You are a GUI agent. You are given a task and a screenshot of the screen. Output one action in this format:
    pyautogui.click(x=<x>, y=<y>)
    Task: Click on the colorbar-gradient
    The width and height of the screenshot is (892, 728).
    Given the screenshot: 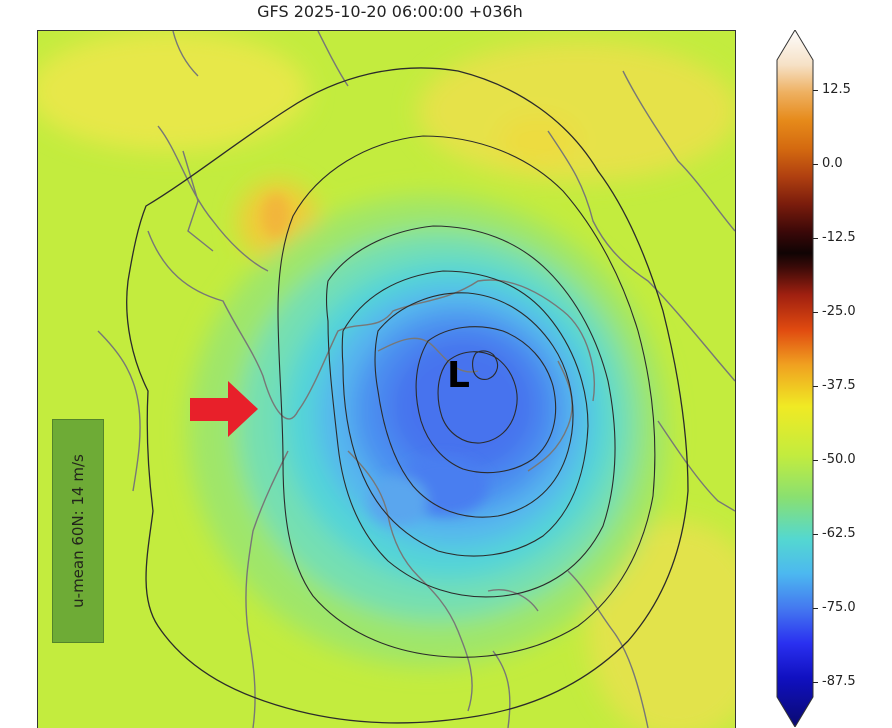 What is the action you would take?
    pyautogui.click(x=795, y=378)
    